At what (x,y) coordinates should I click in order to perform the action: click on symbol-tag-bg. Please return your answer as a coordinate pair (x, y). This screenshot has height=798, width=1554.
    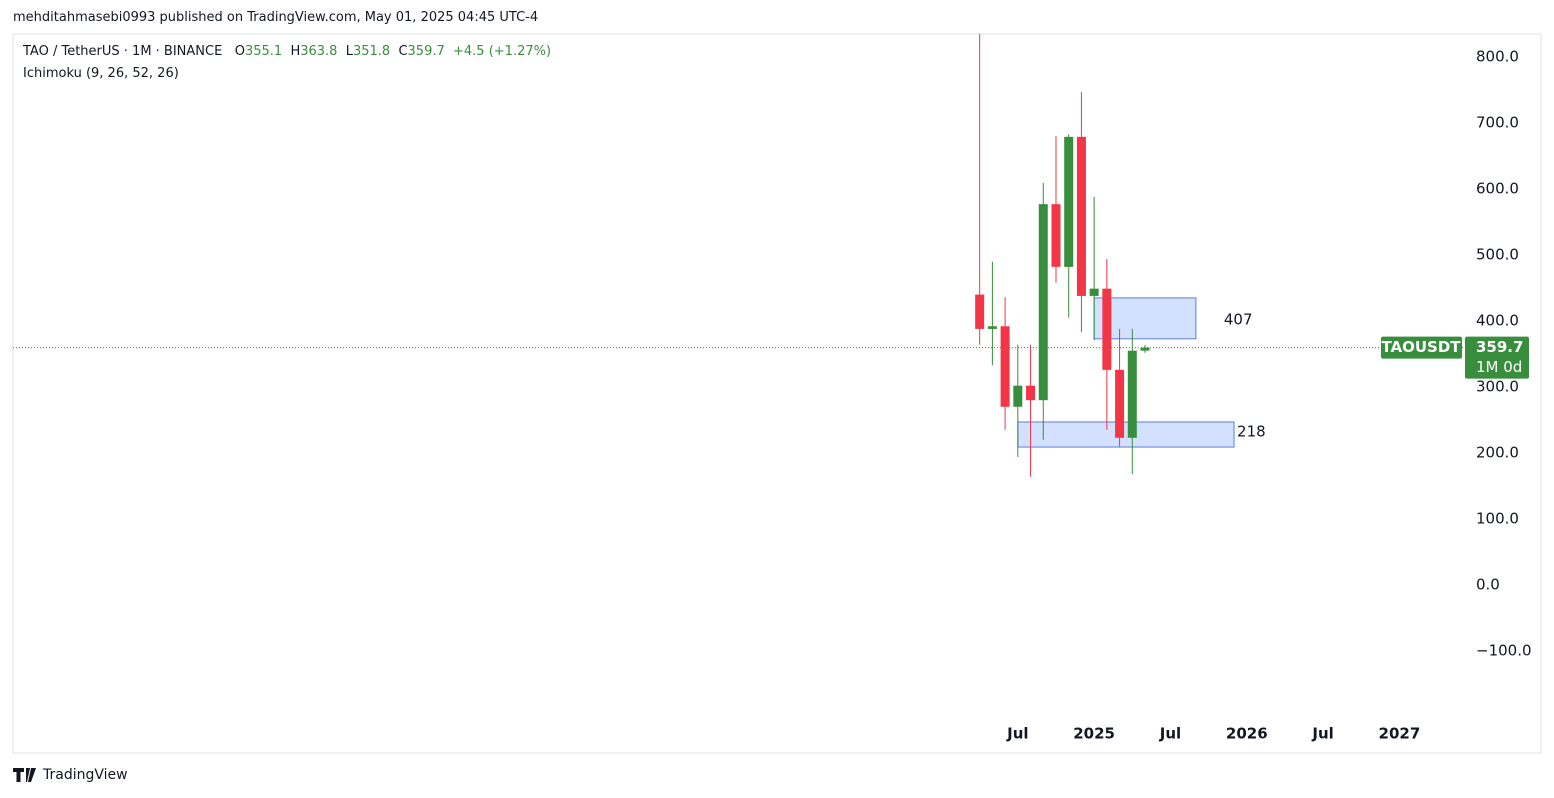
    Looking at the image, I should click on (1421, 347).